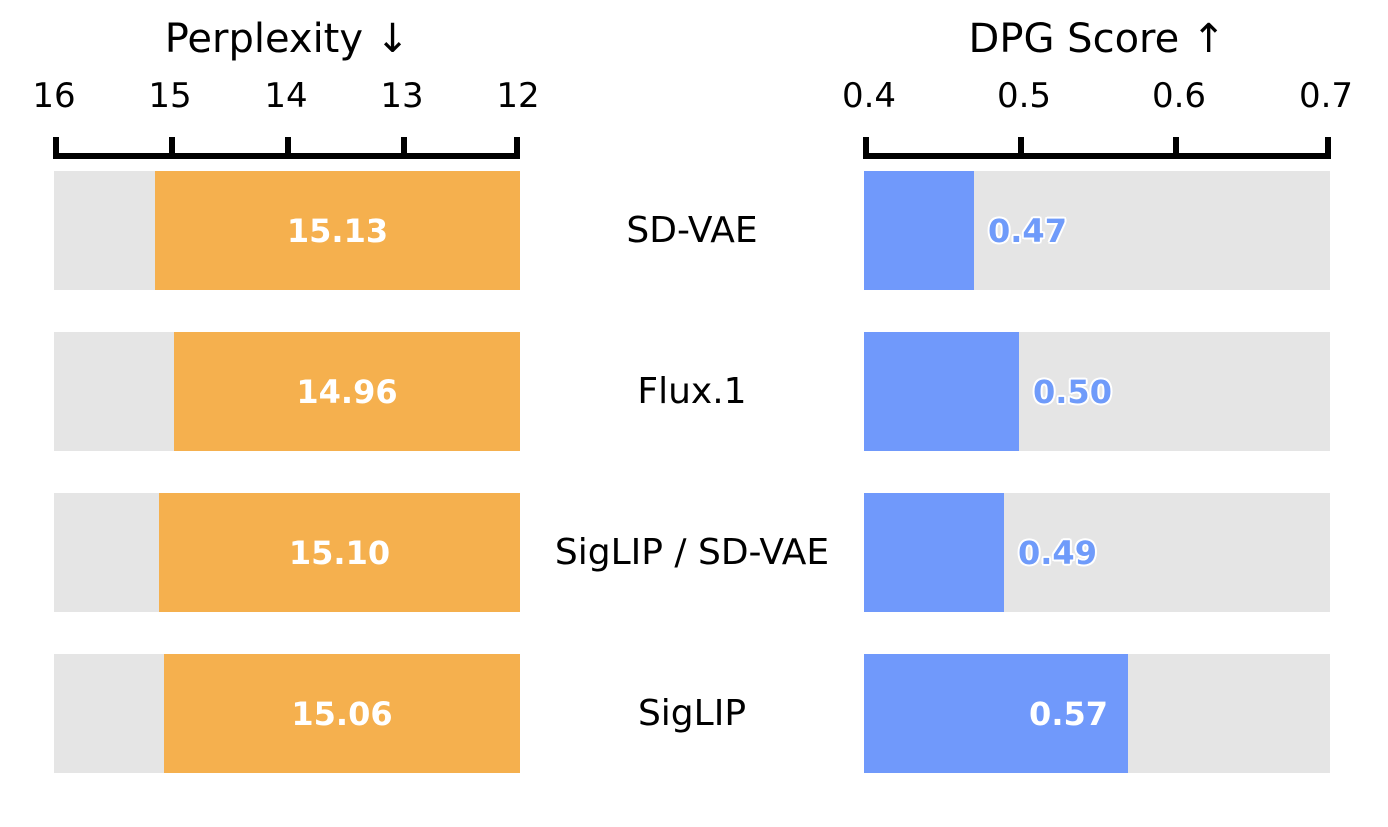 The width and height of the screenshot is (1388, 827). What do you see at coordinates (1097, 230) in the screenshot?
I see `dpg-track-row-0: 0.47` at bounding box center [1097, 230].